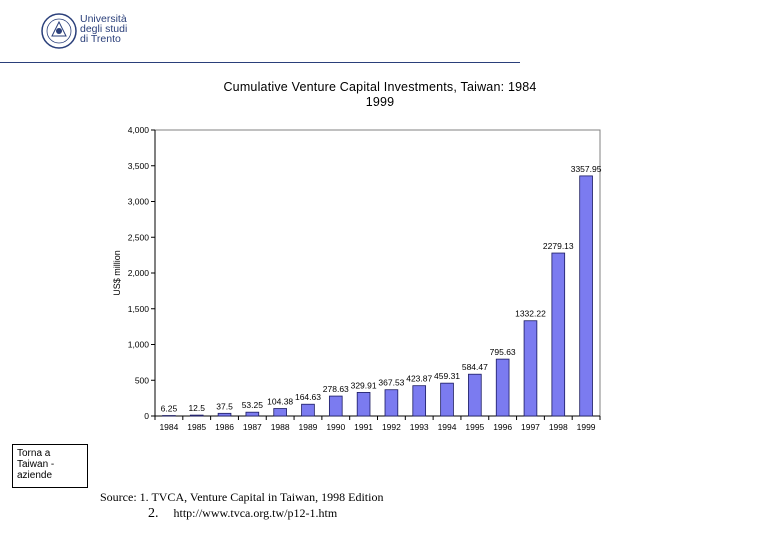 The width and height of the screenshot is (780, 540). I want to click on university-logo: Università degli studi di Trento, so click(90, 32).